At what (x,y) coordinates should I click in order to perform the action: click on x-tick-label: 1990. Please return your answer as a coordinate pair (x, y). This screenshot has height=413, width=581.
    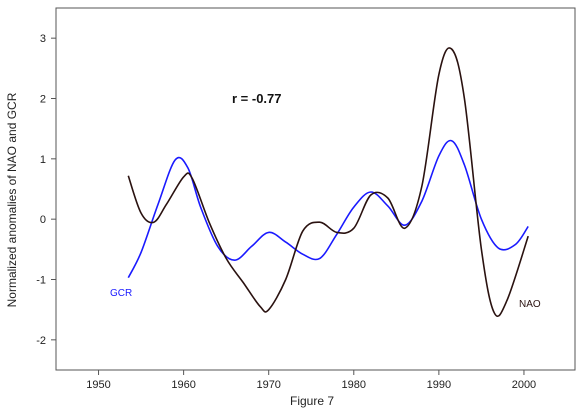
    Looking at the image, I should click on (439, 385).